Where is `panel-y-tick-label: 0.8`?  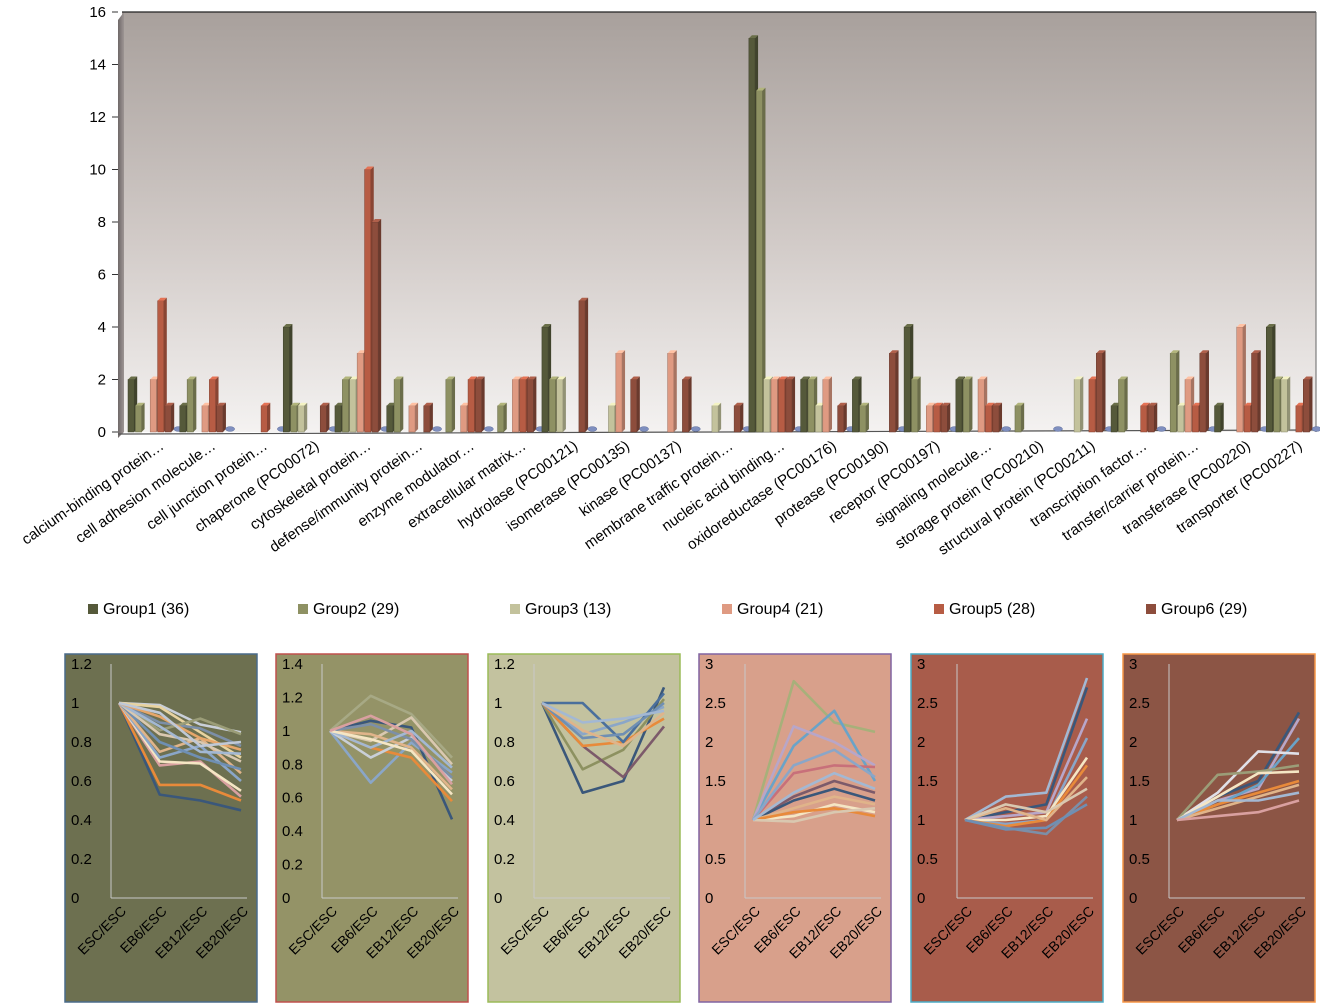
panel-y-tick-label: 0.8 is located at coordinates (292, 764).